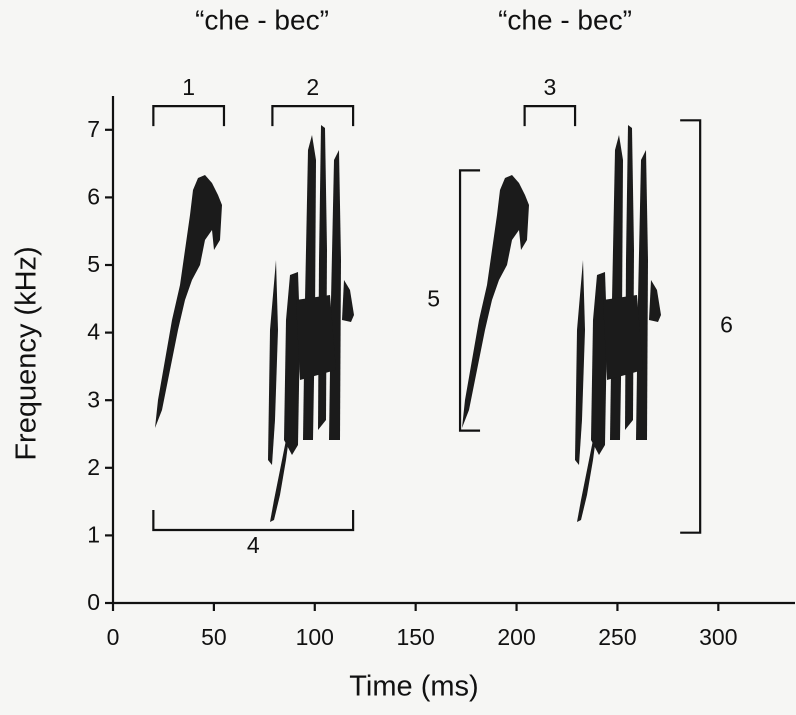 The image size is (796, 715). What do you see at coordinates (93, 602) in the screenshot?
I see `y-tick-label: 0` at bounding box center [93, 602].